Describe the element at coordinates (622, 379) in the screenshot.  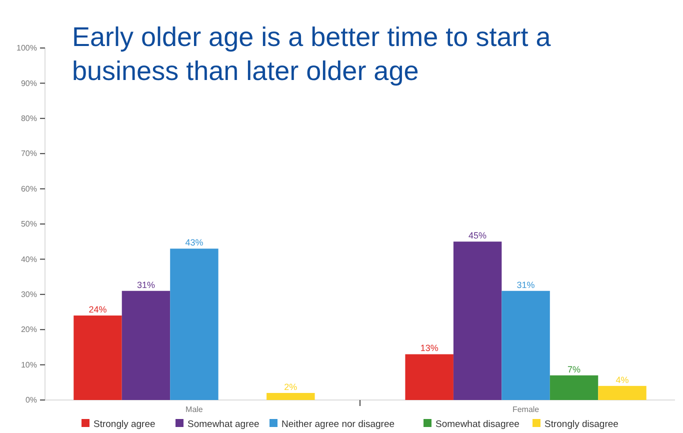
I see `data-label: 4%` at that location.